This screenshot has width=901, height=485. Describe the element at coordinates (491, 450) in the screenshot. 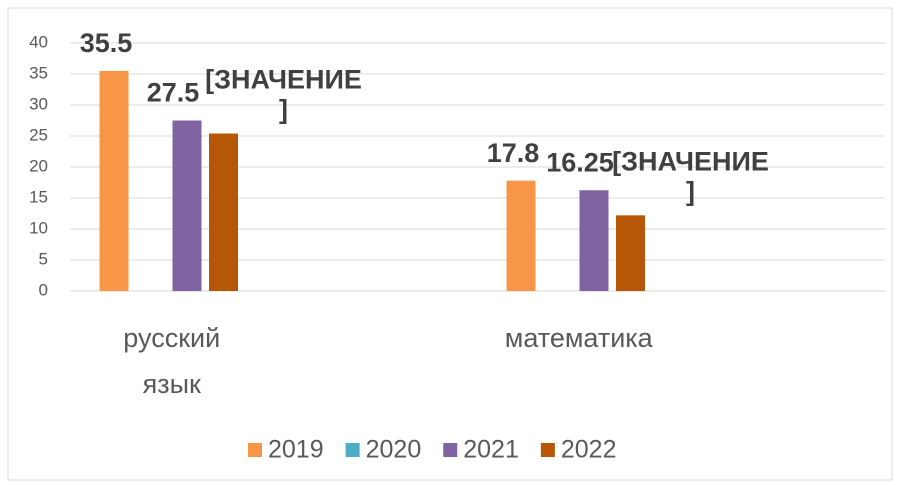

I see `legend-label: 2021` at that location.